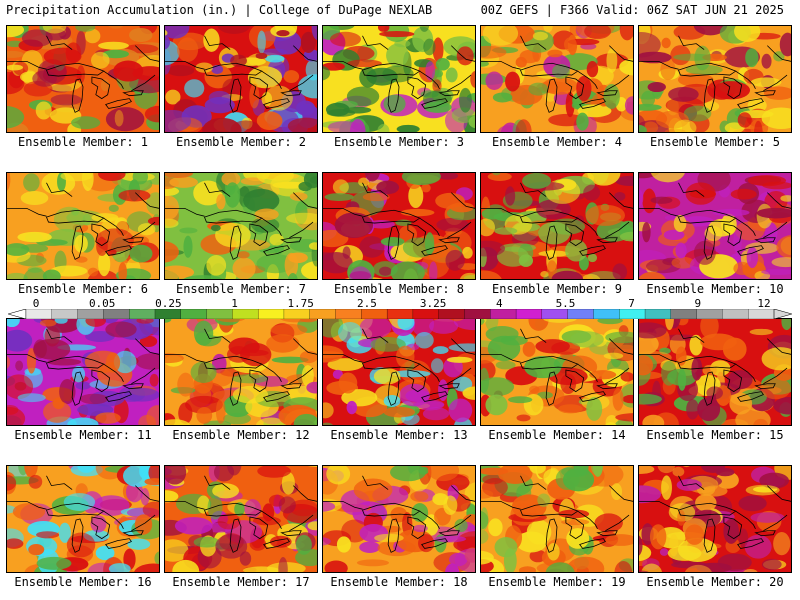  I want to click on ensemble-member-label: Ensemble Member: 5, so click(715, 142).